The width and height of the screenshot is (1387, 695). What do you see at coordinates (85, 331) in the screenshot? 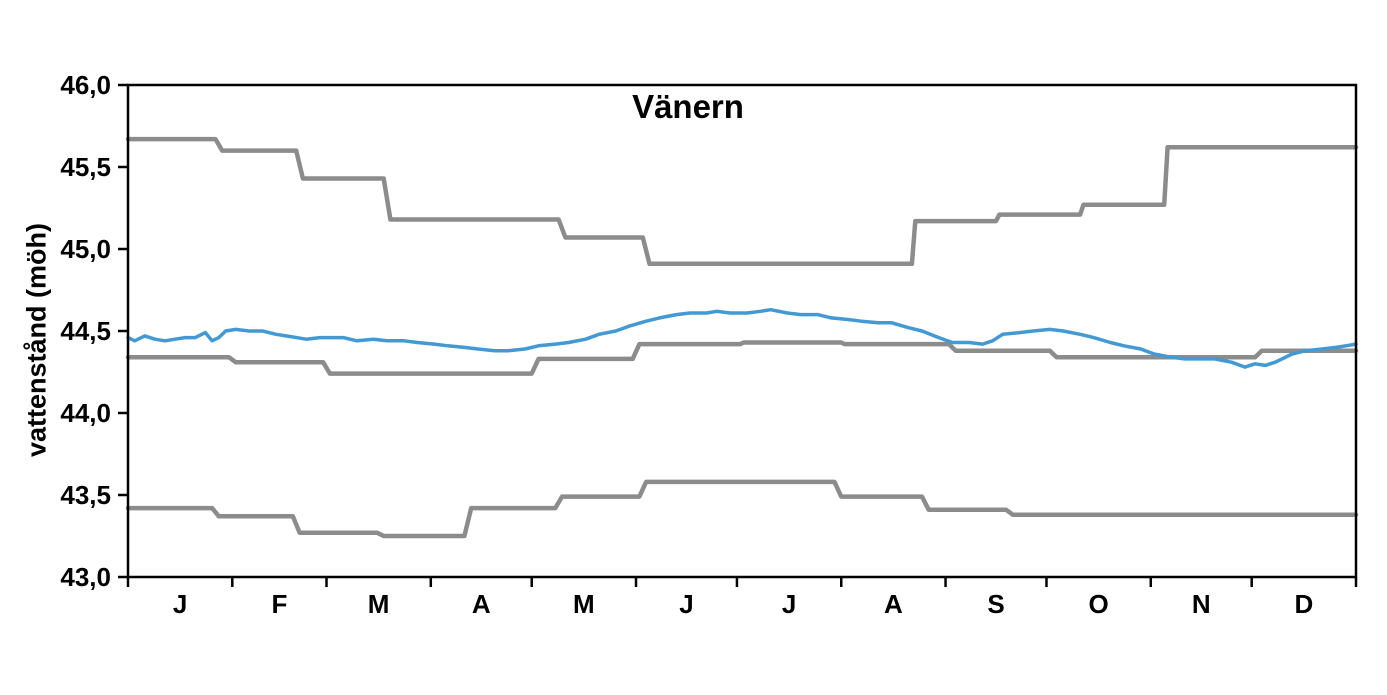
I see `y-tick-label: 44,5` at bounding box center [85, 331].